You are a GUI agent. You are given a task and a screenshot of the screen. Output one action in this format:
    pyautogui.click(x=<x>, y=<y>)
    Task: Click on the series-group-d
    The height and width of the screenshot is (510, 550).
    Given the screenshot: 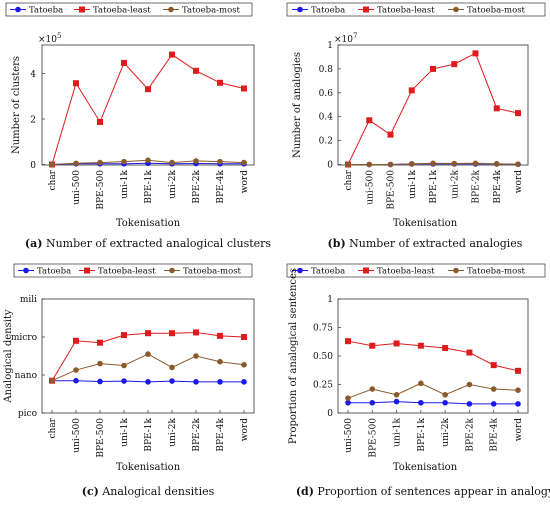 What is the action you would take?
    pyautogui.click(x=433, y=372)
    